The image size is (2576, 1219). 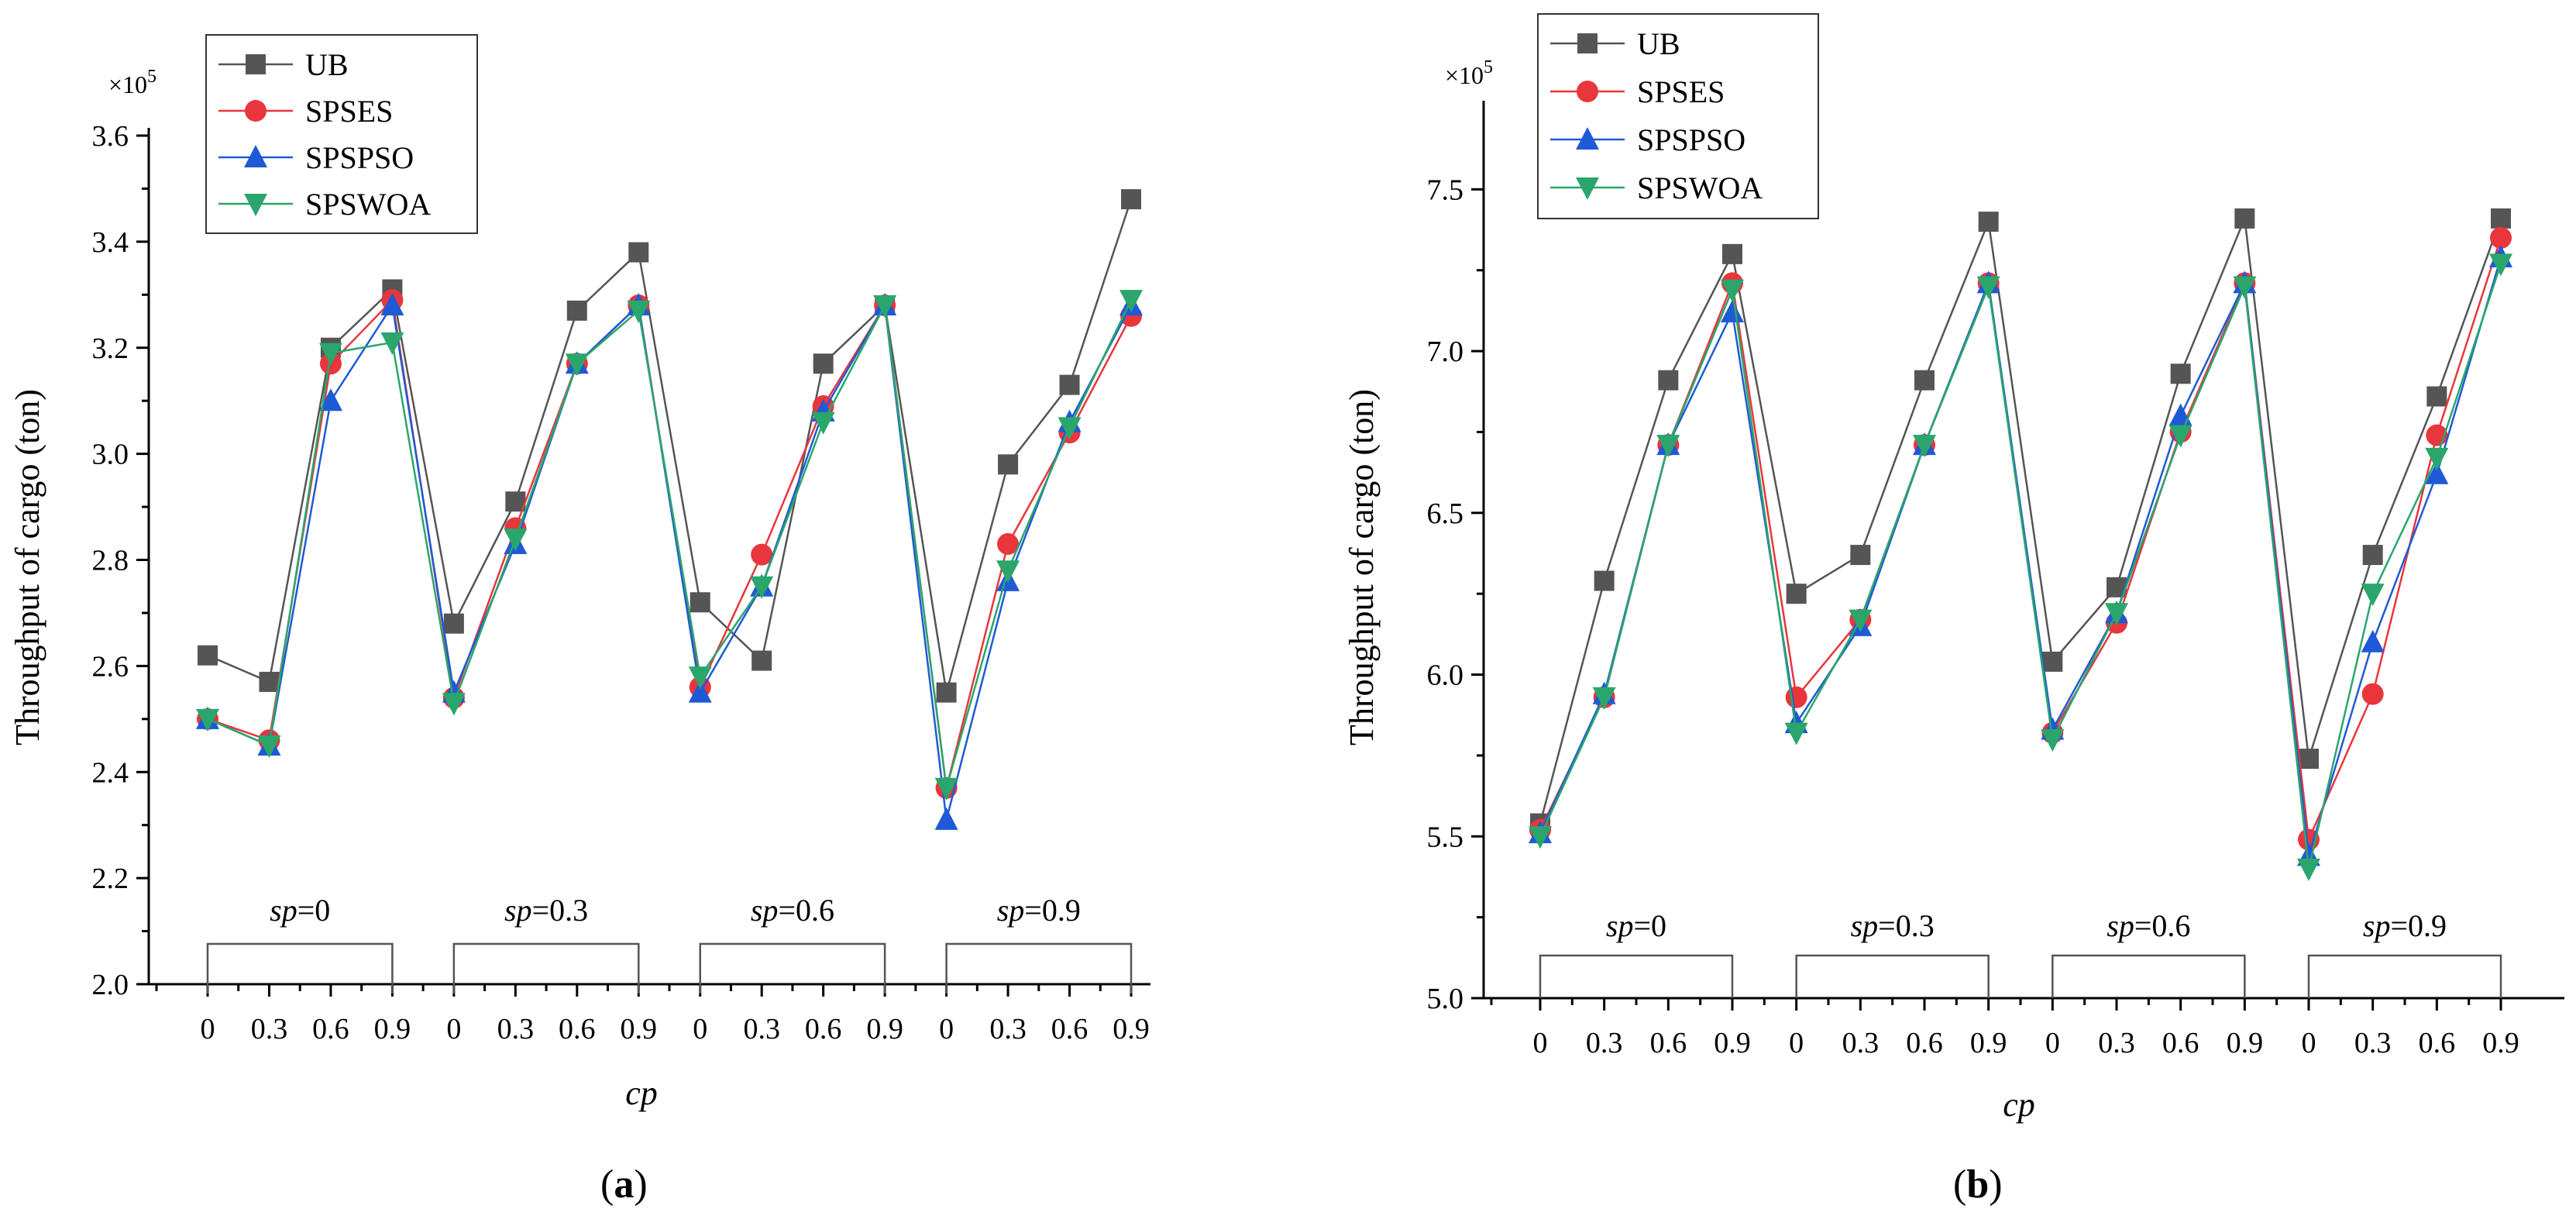 What do you see at coordinates (110, 243) in the screenshot?
I see `y-tick-label: 3.4` at bounding box center [110, 243].